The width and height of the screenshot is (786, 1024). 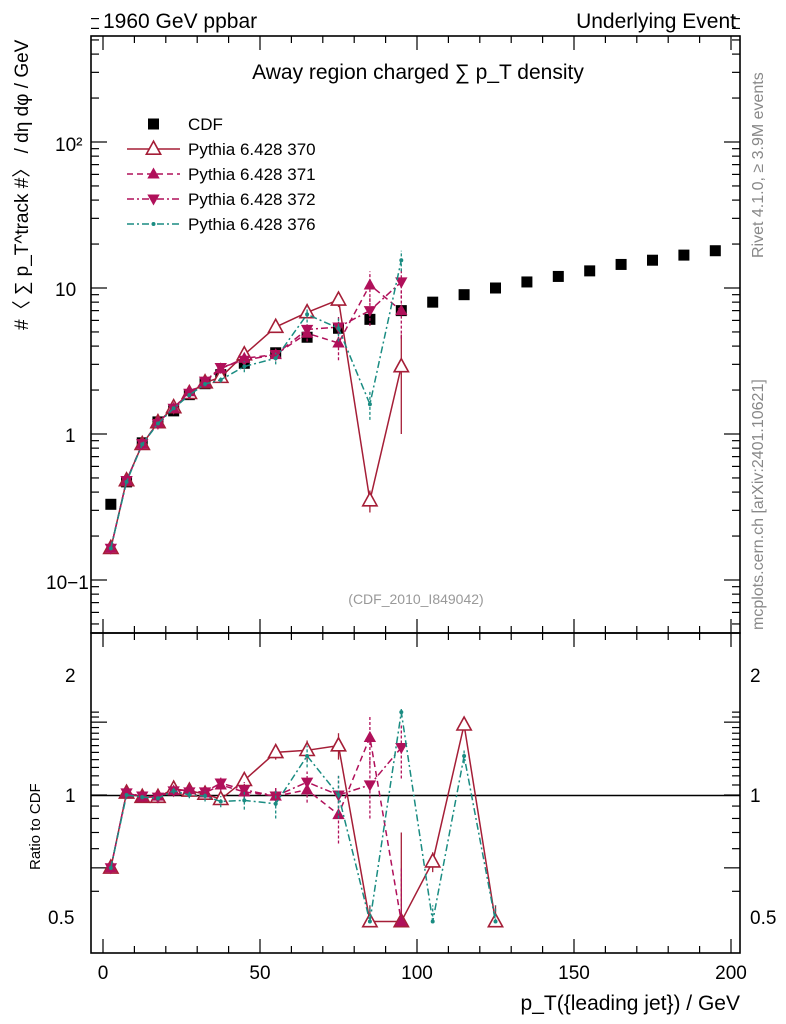 What do you see at coordinates (574, 973) in the screenshot?
I see `xtick-label-150: 150` at bounding box center [574, 973].